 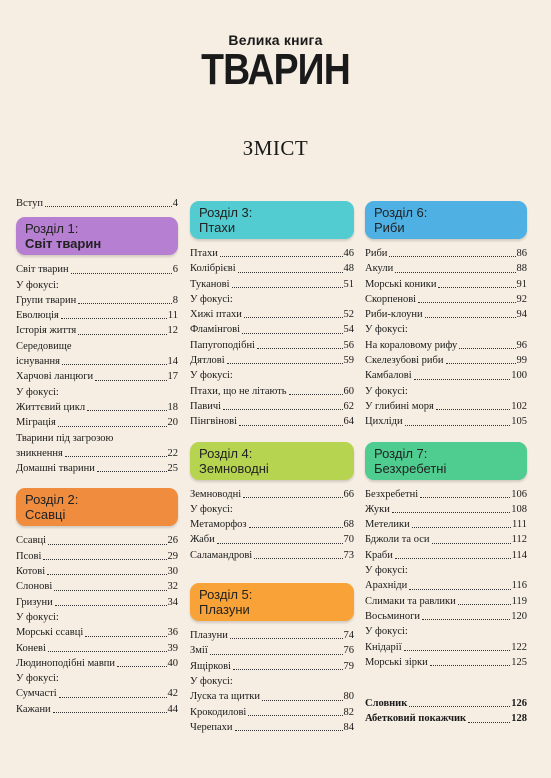 I want to click on toc-entry: Кнідарії 122, so click(x=446, y=647).